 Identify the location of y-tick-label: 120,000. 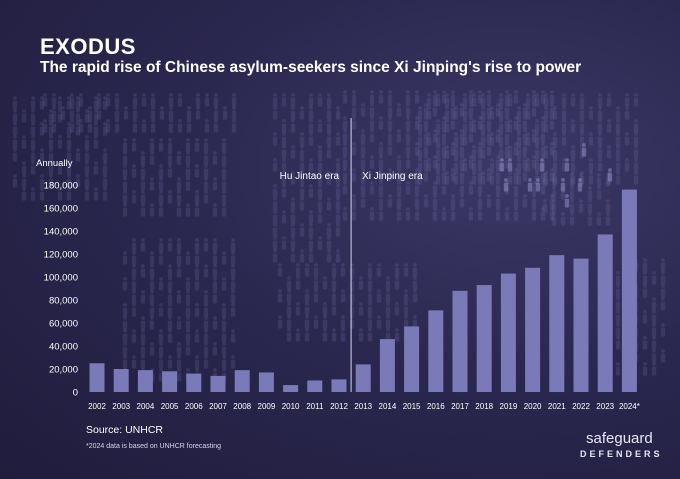
(61, 255).